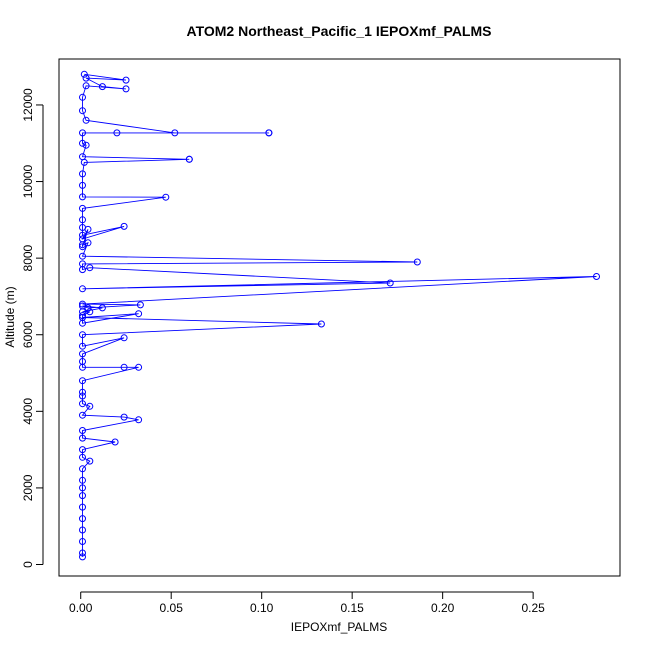 Image resolution: width=650 pixels, height=650 pixels. Describe the element at coordinates (262, 608) in the screenshot. I see `x-tick-label: 0.10` at that location.